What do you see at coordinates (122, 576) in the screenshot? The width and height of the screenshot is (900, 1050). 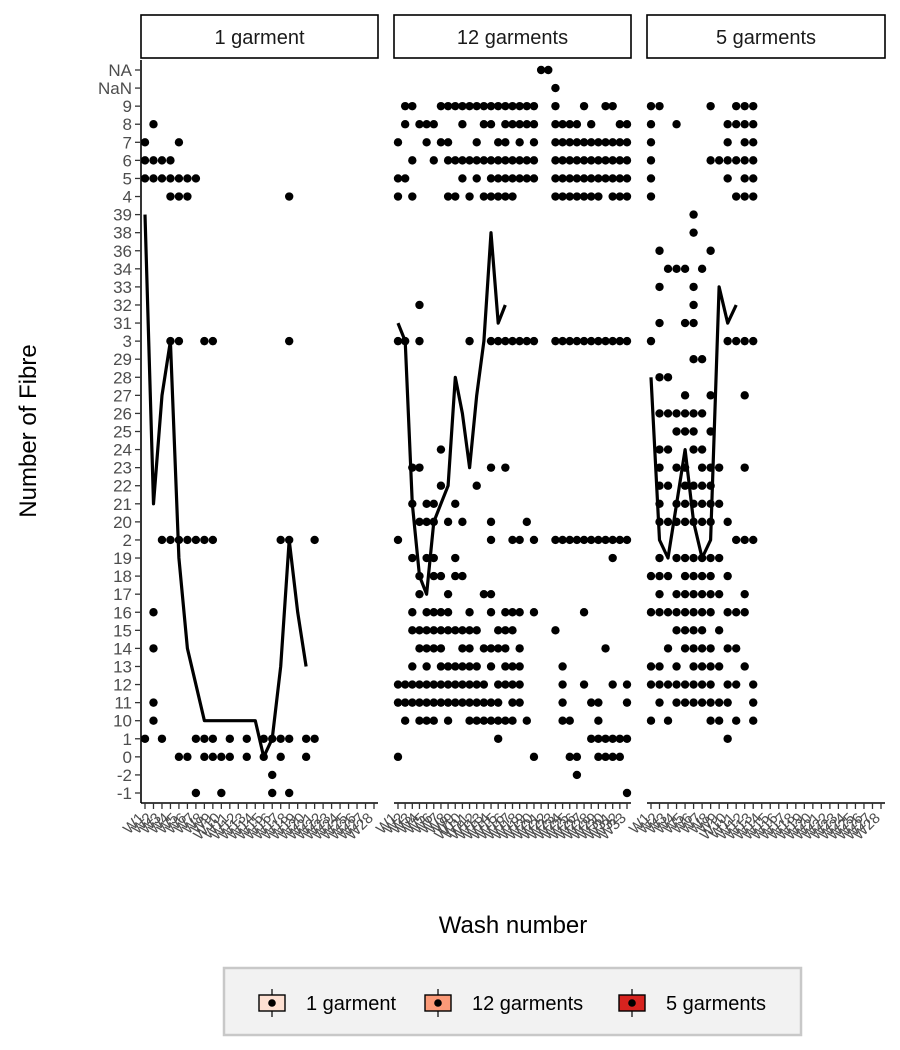 I see `y-tick-label: 18` at bounding box center [122, 576].